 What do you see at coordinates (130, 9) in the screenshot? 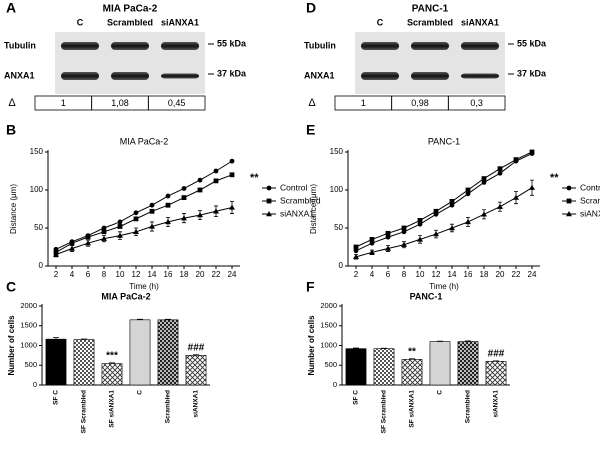
I see `blot-title: MIA PaCa-2` at bounding box center [130, 9].